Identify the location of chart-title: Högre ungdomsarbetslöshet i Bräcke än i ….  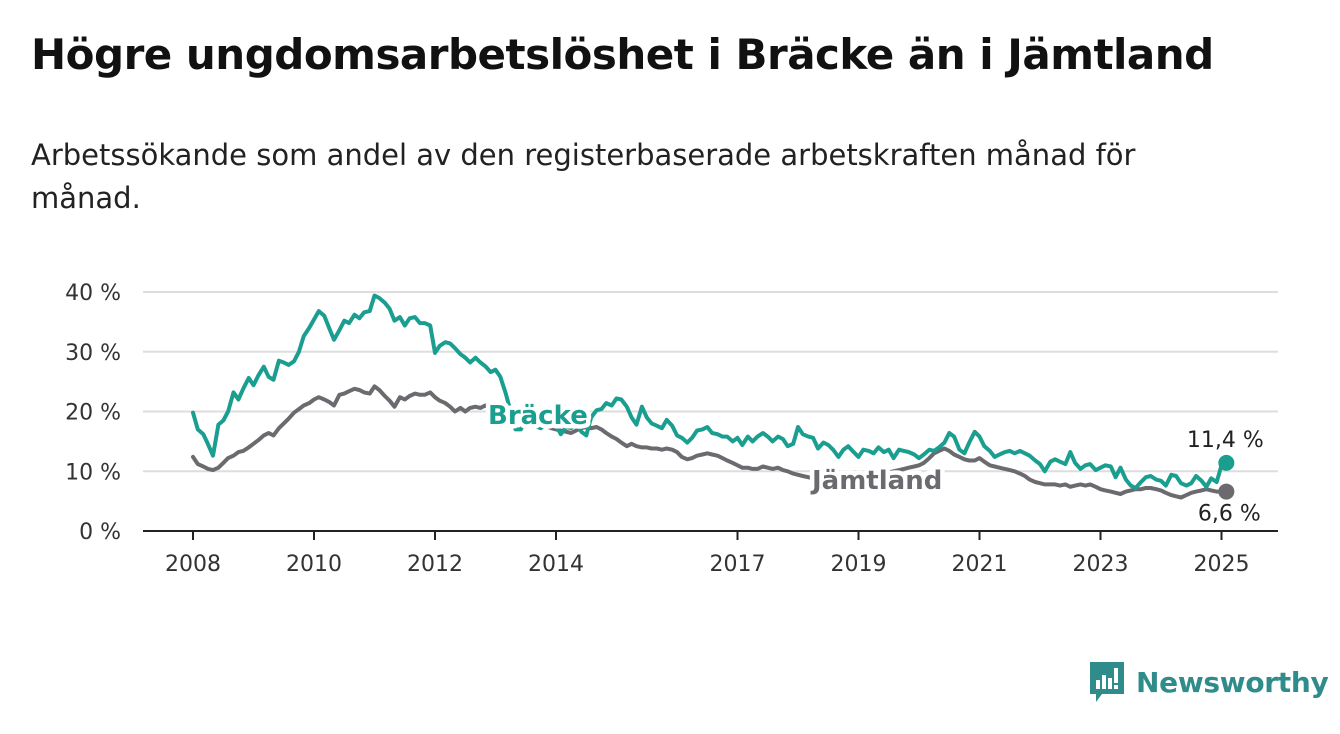
(622, 54).